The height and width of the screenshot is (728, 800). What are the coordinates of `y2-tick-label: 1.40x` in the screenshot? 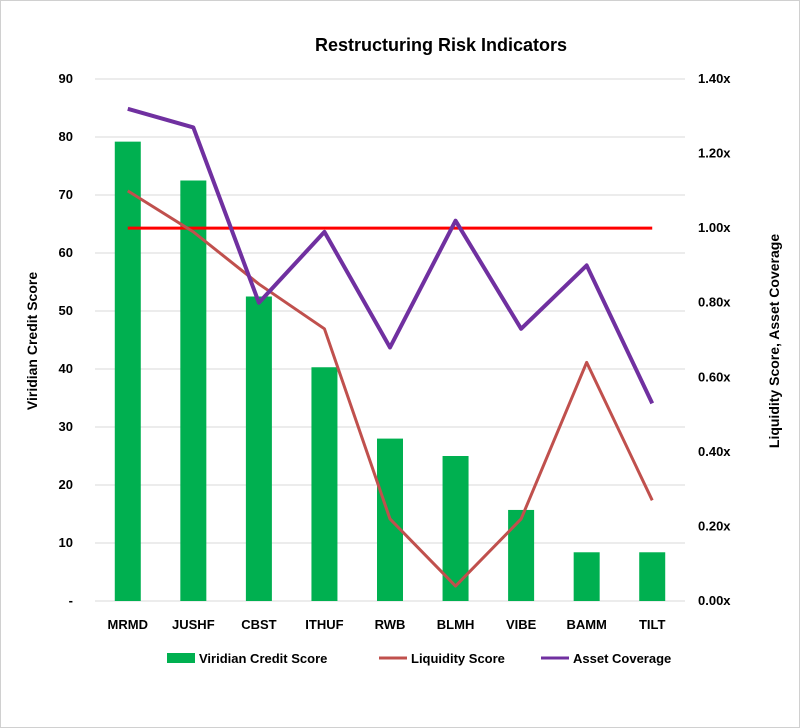 It's located at (714, 78).